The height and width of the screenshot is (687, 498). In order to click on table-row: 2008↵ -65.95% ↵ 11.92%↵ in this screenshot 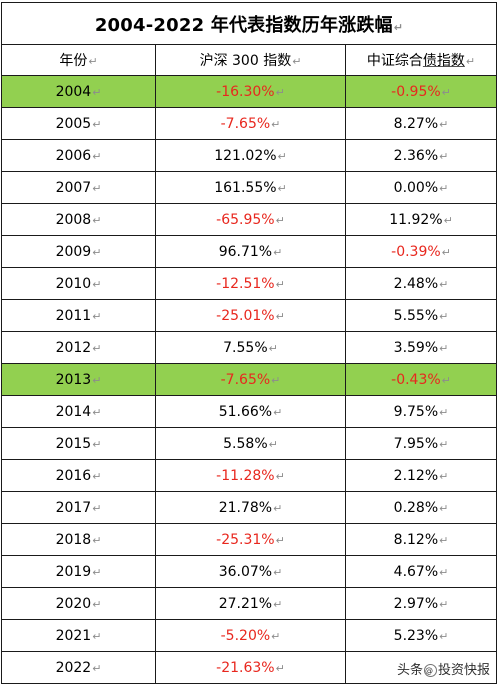, I will do `click(249, 219)`.